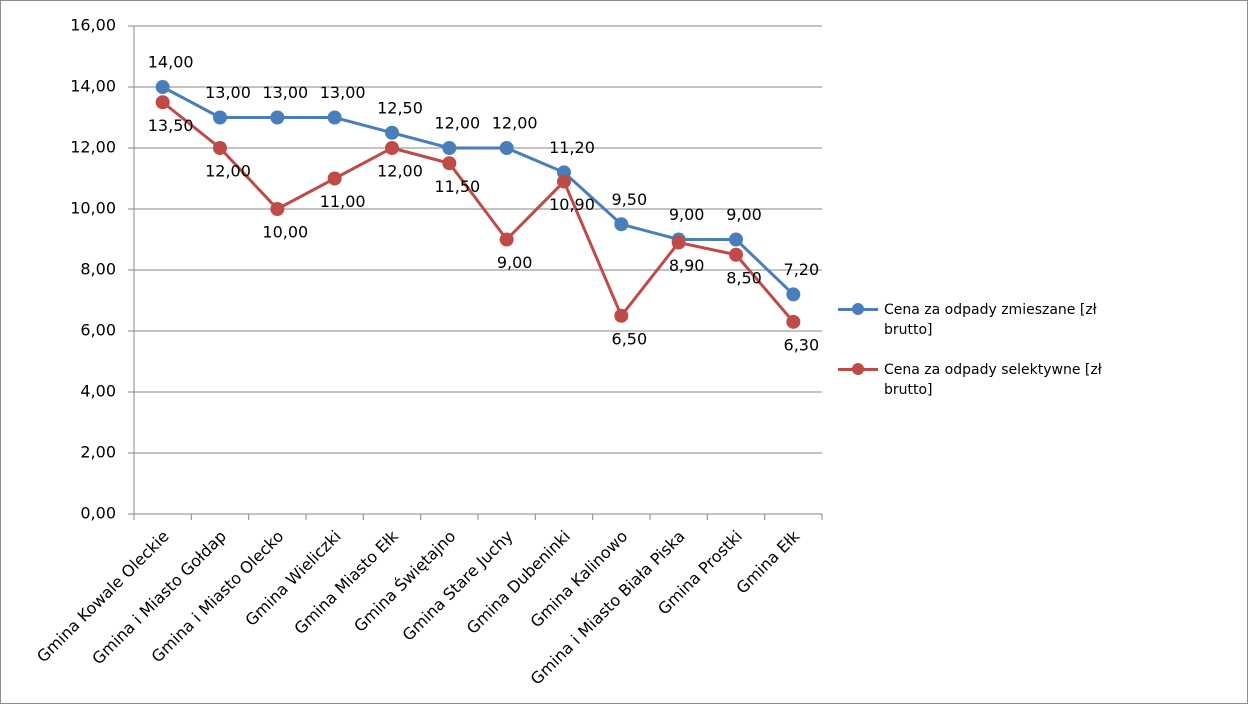  Describe the element at coordinates (171, 62) in the screenshot. I see `data-label: 14,00` at that location.